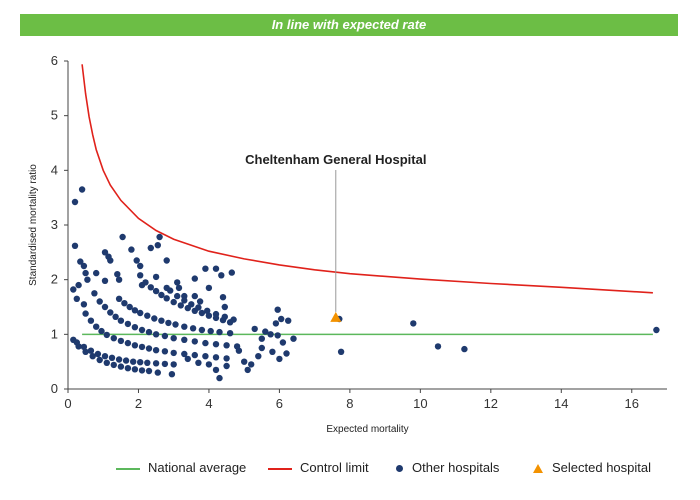  What do you see at coordinates (279, 403) in the screenshot?
I see `x-tick-label: 6` at bounding box center [279, 403].